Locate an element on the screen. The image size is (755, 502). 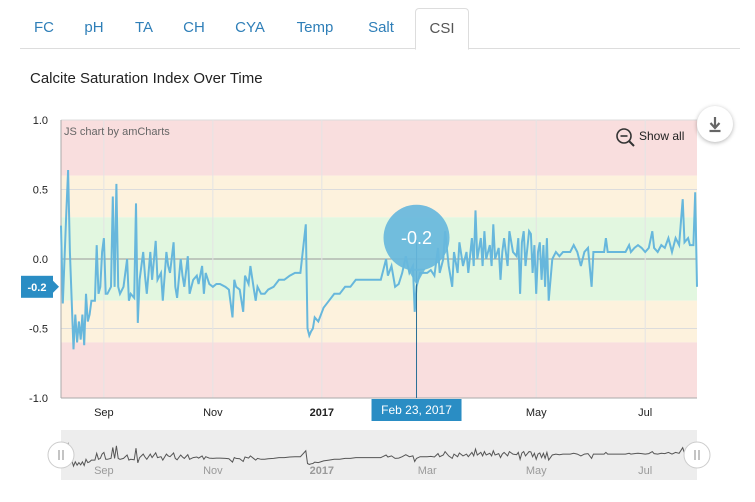
download-icon is located at coordinates (715, 124).